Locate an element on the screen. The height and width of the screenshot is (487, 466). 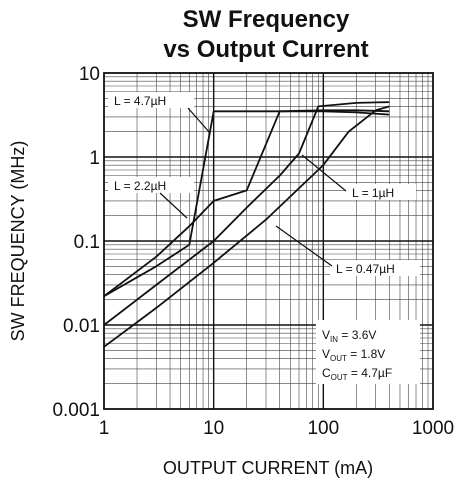
leader-line-0-47uh is located at coordinates (304, 246).